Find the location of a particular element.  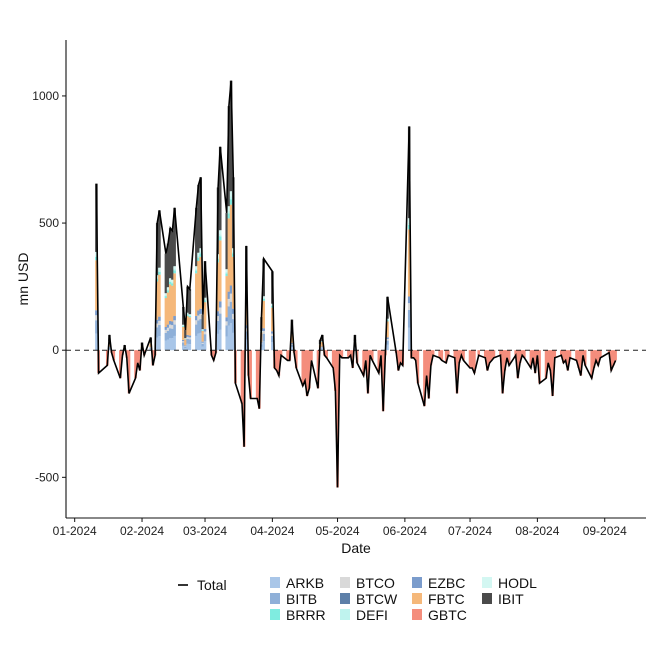

legend-key-ibit is located at coordinates (487, 598).